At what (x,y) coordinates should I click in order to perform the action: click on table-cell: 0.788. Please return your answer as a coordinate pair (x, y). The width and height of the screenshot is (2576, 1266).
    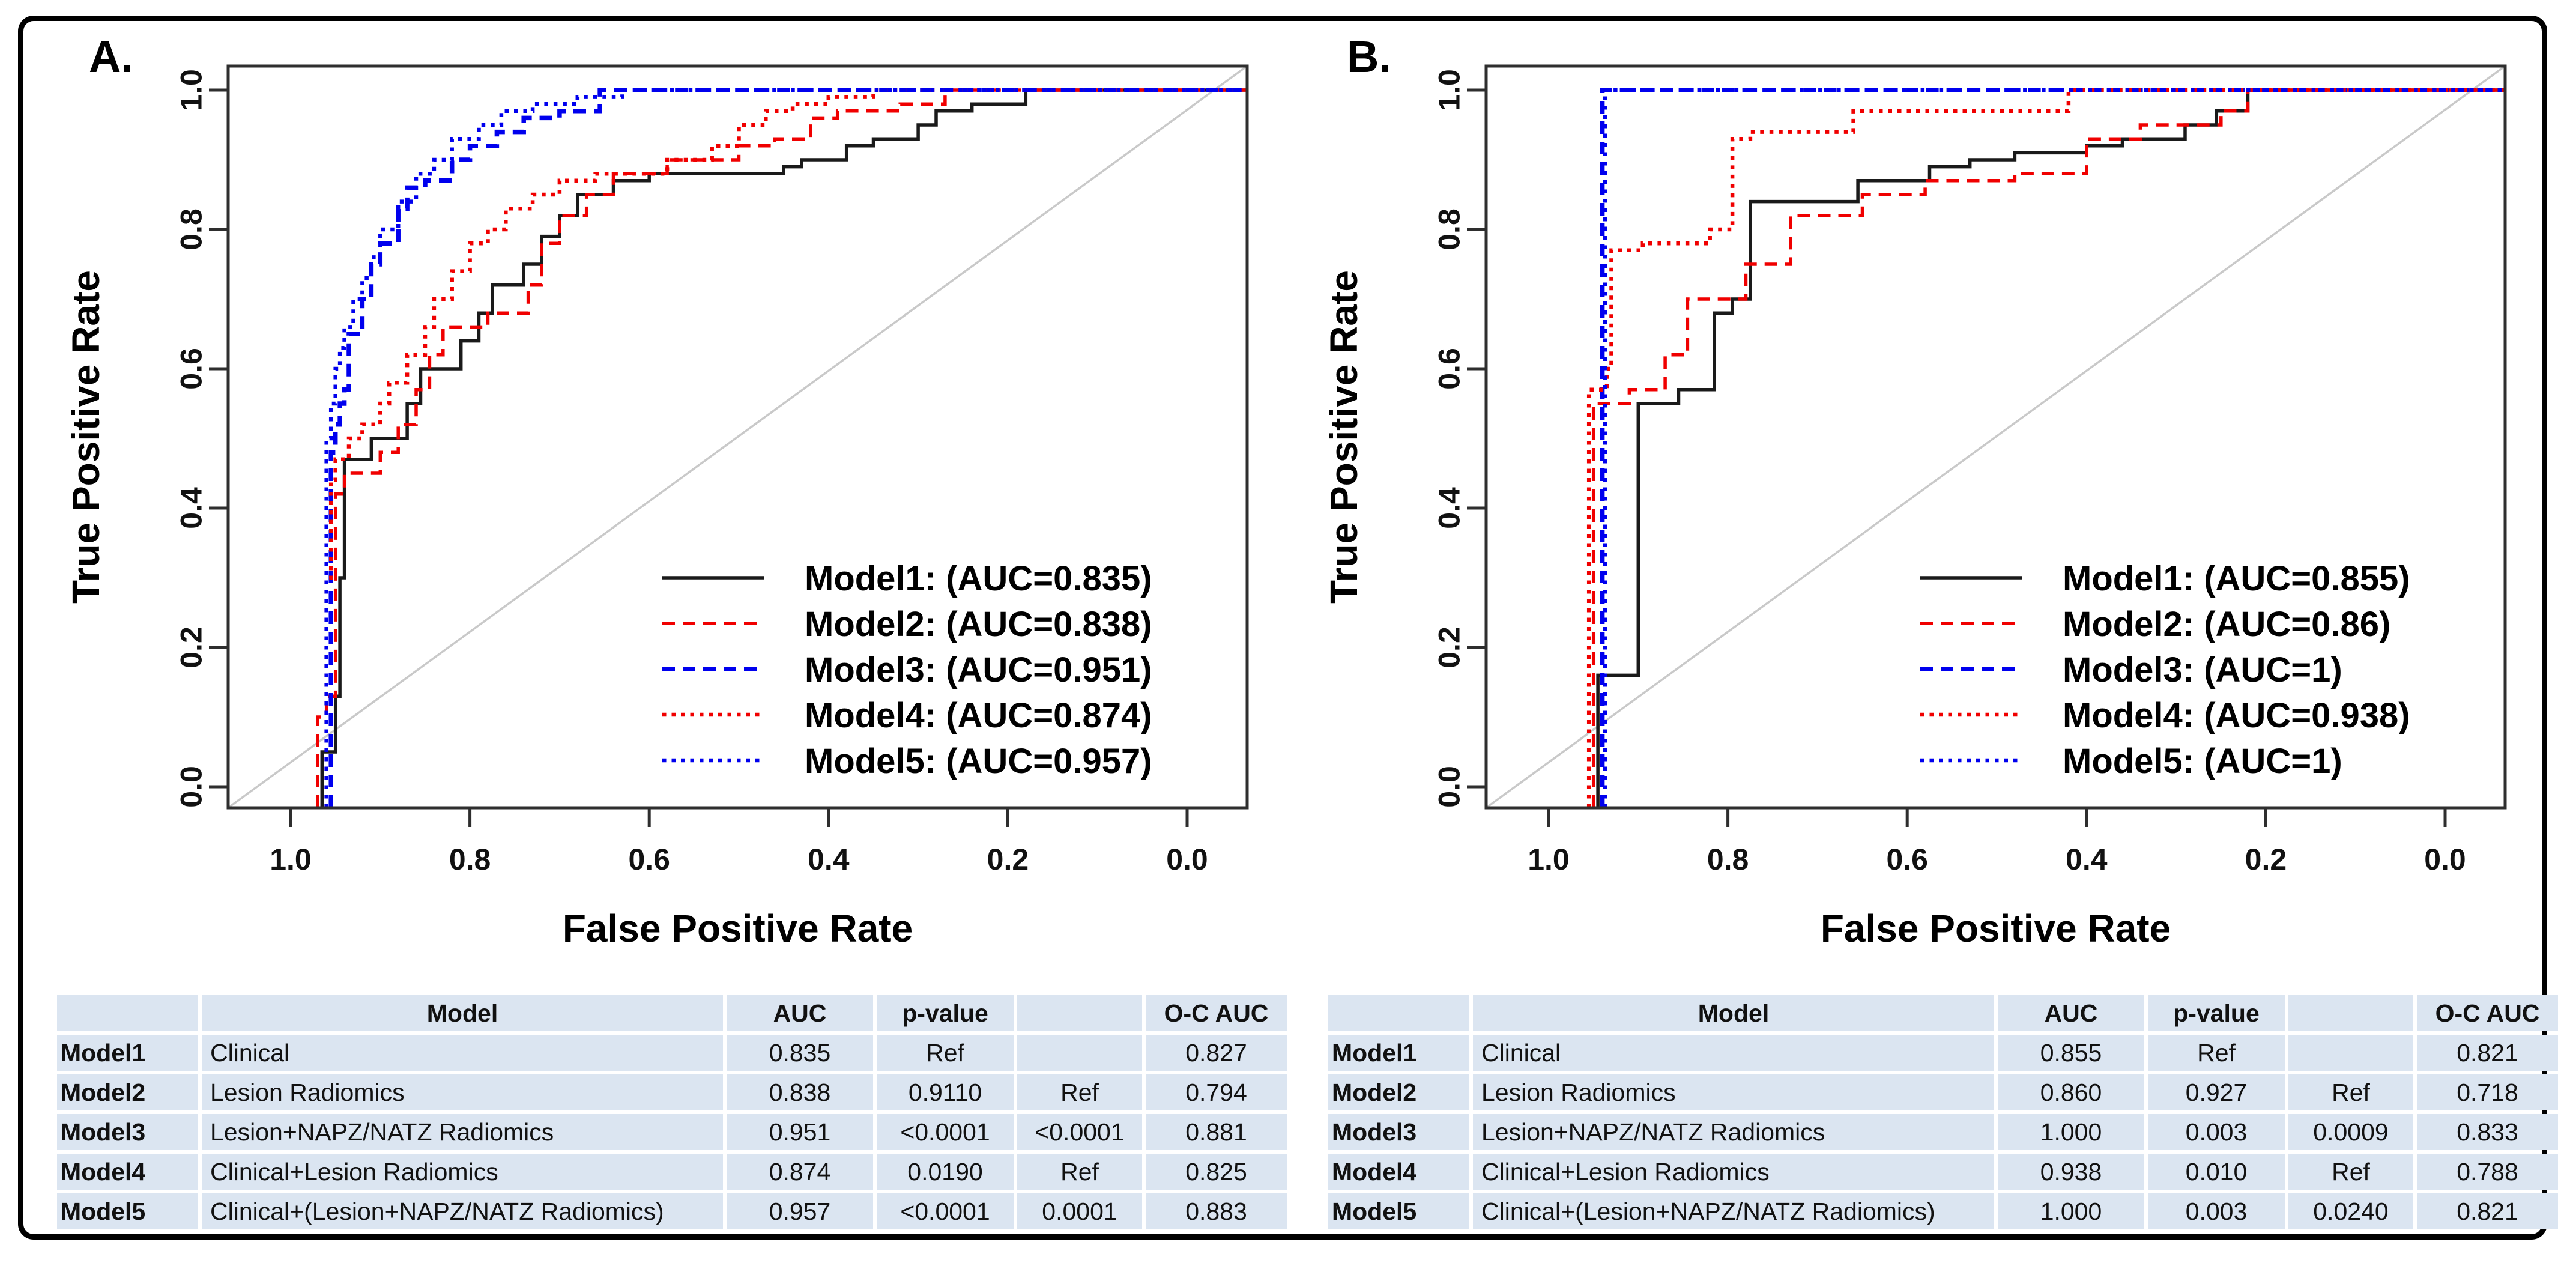
    Looking at the image, I should click on (2487, 1172).